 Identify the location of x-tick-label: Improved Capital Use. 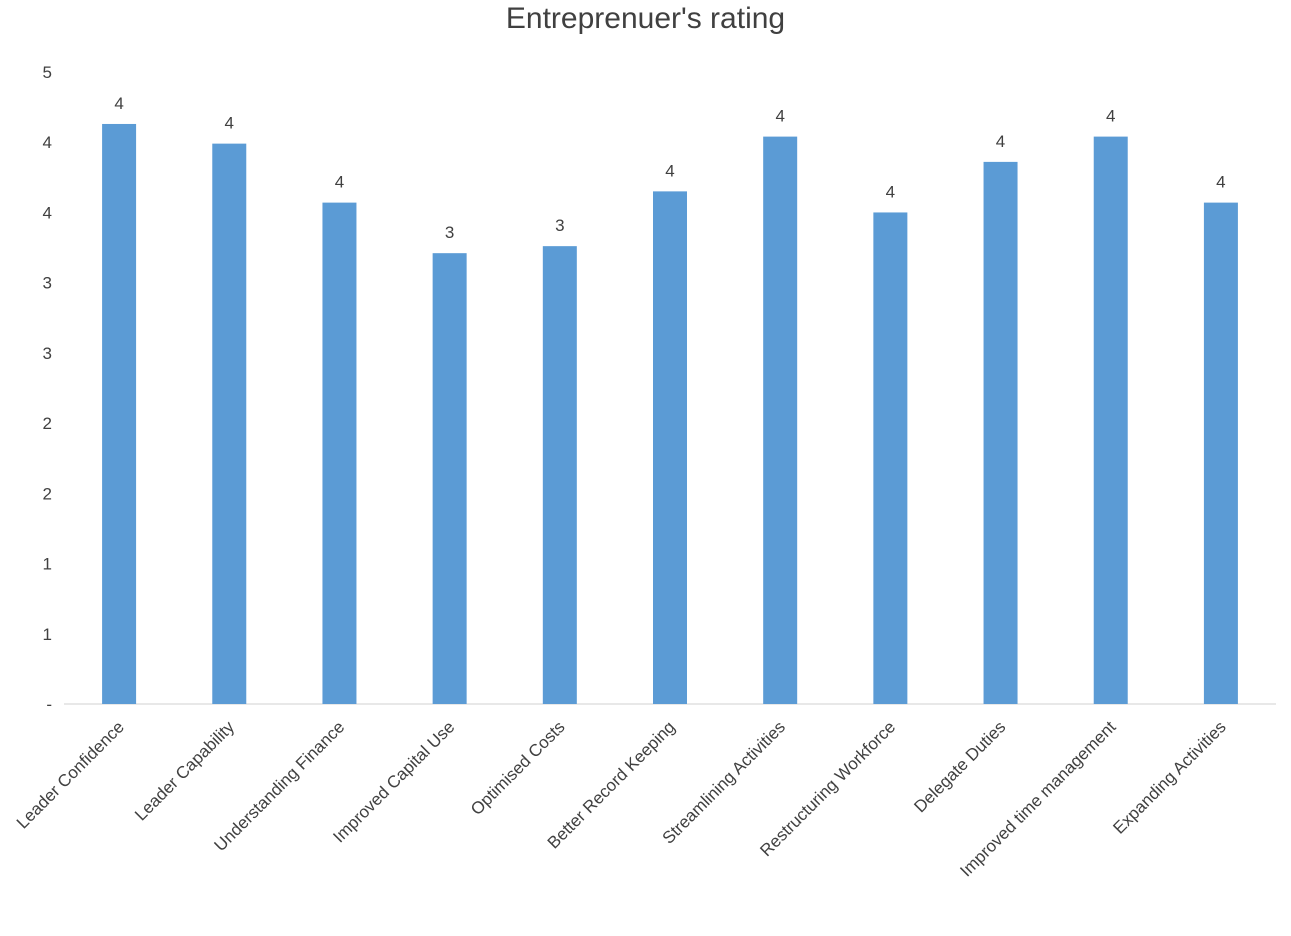
(393, 781).